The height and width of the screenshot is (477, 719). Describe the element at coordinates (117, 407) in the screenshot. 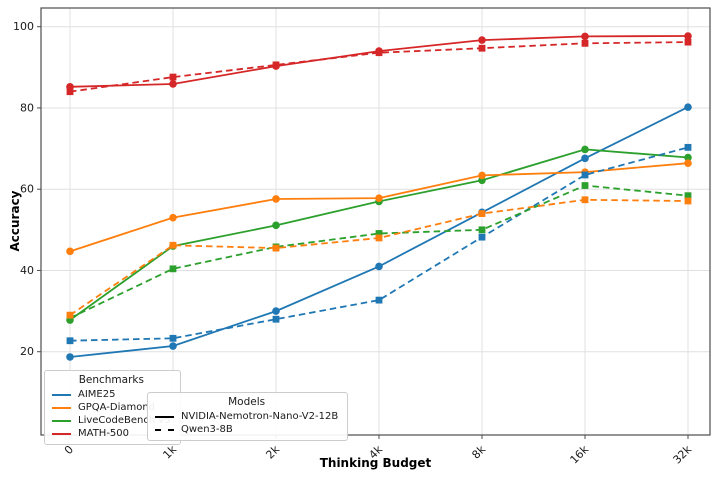

I see `legend-item-label: GPQA-Diamond` at that location.